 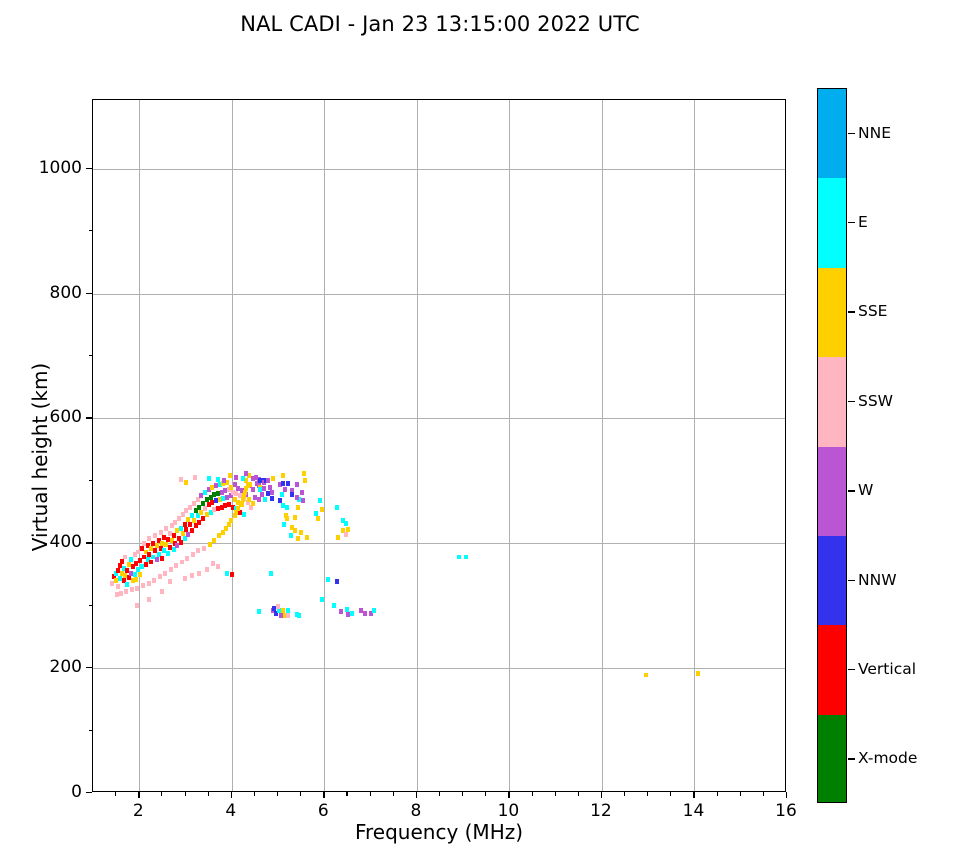 I want to click on colorbar-label: X-mode, so click(x=888, y=758).